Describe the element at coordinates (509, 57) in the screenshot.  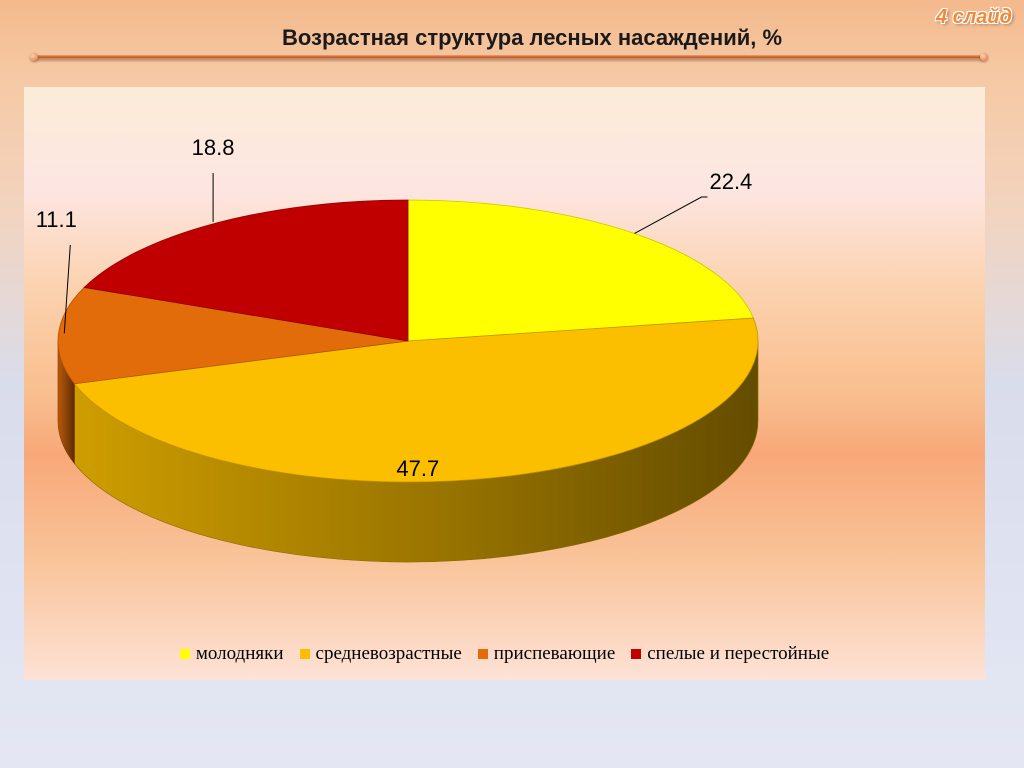
I see `title-divider` at that location.